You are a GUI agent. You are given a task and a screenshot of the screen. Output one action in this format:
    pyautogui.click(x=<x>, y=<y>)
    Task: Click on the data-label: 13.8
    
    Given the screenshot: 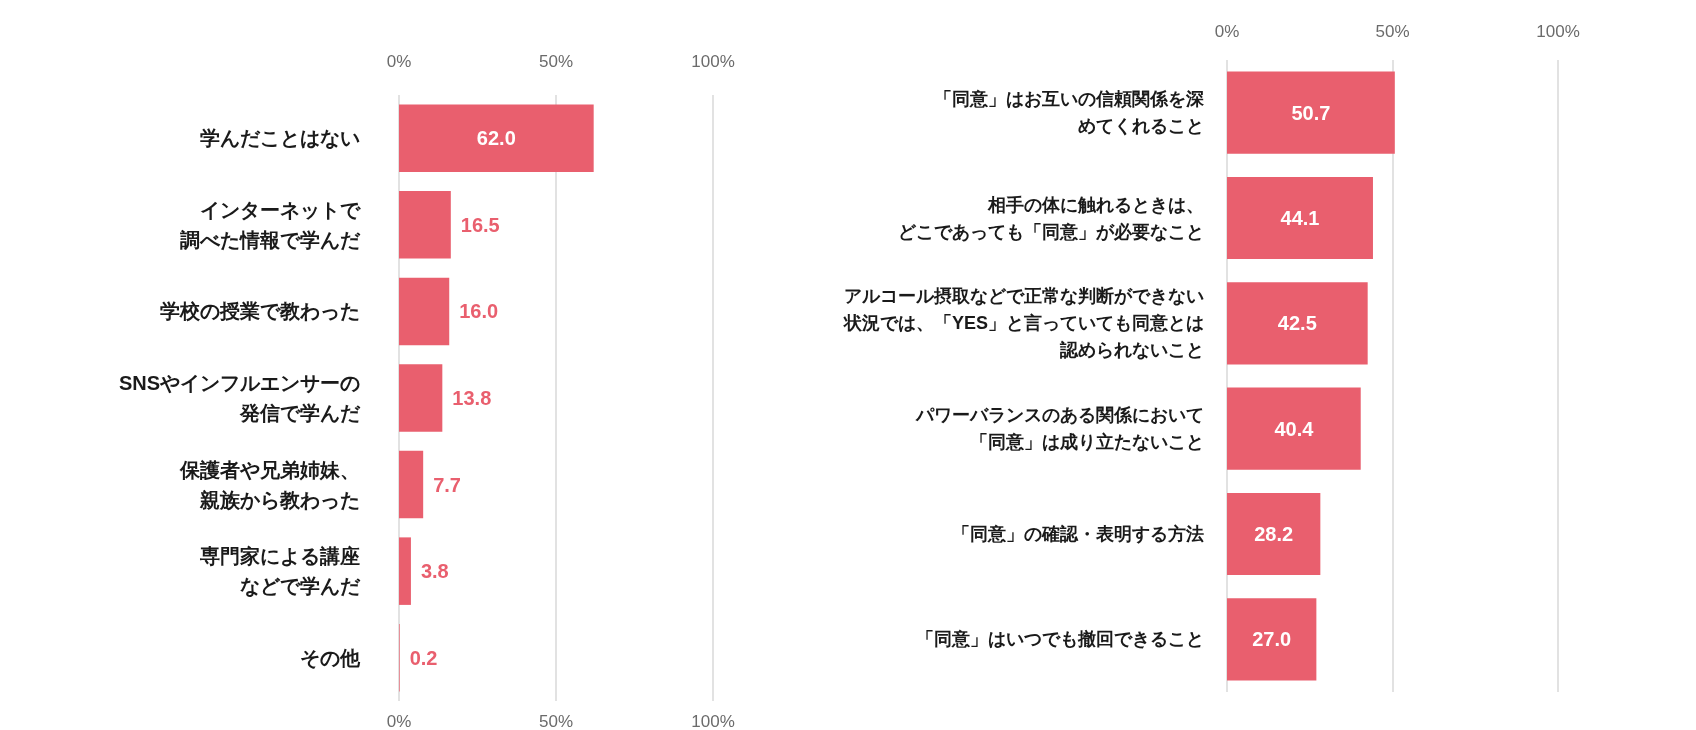 What is the action you would take?
    pyautogui.click(x=472, y=398)
    